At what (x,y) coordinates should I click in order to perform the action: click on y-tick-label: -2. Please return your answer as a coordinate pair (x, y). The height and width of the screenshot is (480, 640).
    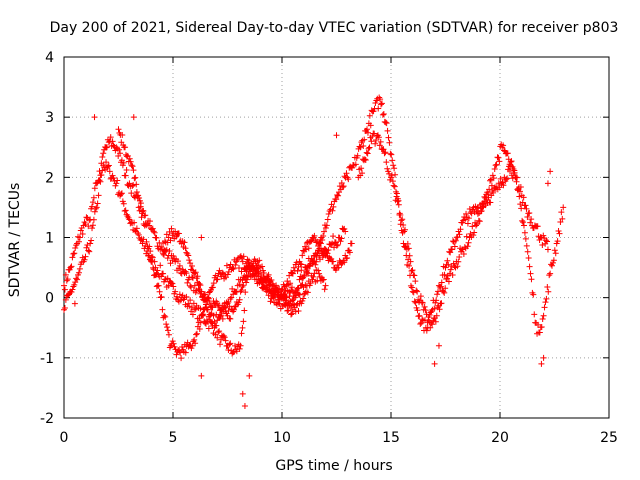
    Looking at the image, I should click on (47, 419).